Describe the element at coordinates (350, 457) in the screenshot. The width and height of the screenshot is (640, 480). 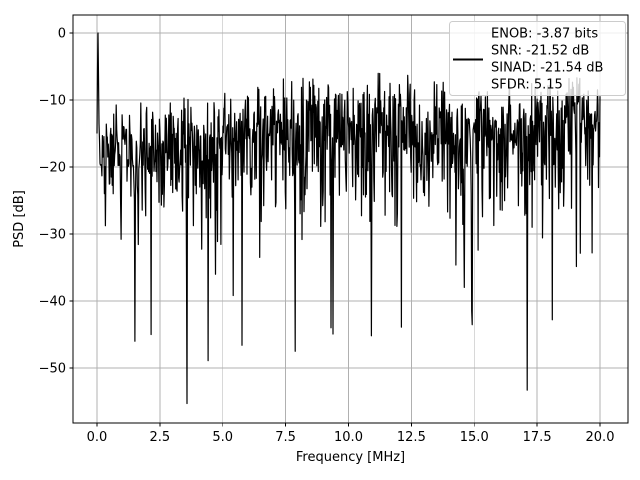
I see `x-axis-label: Frequency [MHz]` at that location.